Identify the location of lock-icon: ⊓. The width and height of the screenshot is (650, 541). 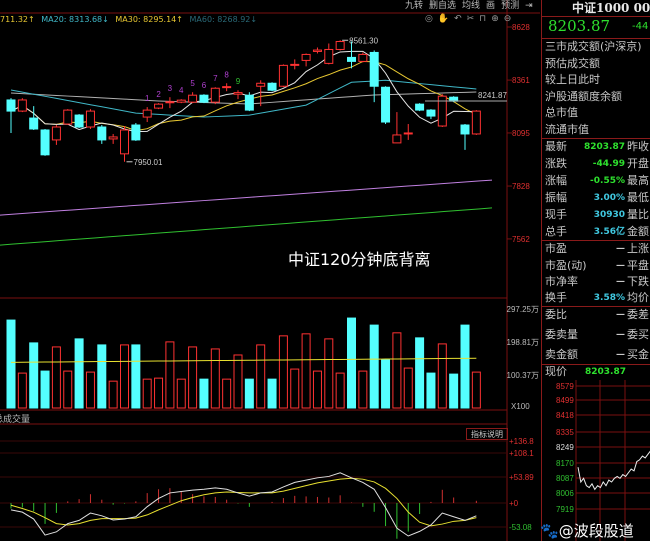
(483, 19).